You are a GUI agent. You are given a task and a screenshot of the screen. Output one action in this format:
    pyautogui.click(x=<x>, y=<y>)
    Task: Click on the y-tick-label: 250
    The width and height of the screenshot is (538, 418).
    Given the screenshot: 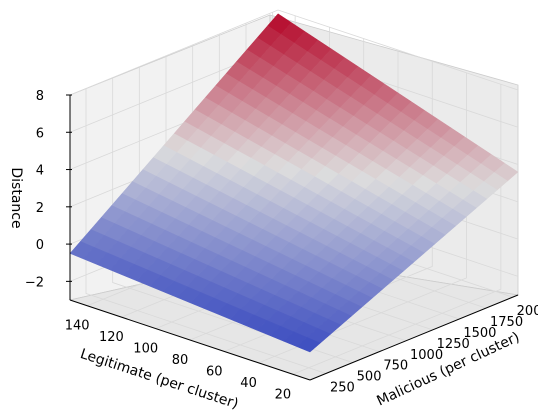 What is the action you would take?
    pyautogui.click(x=342, y=387)
    